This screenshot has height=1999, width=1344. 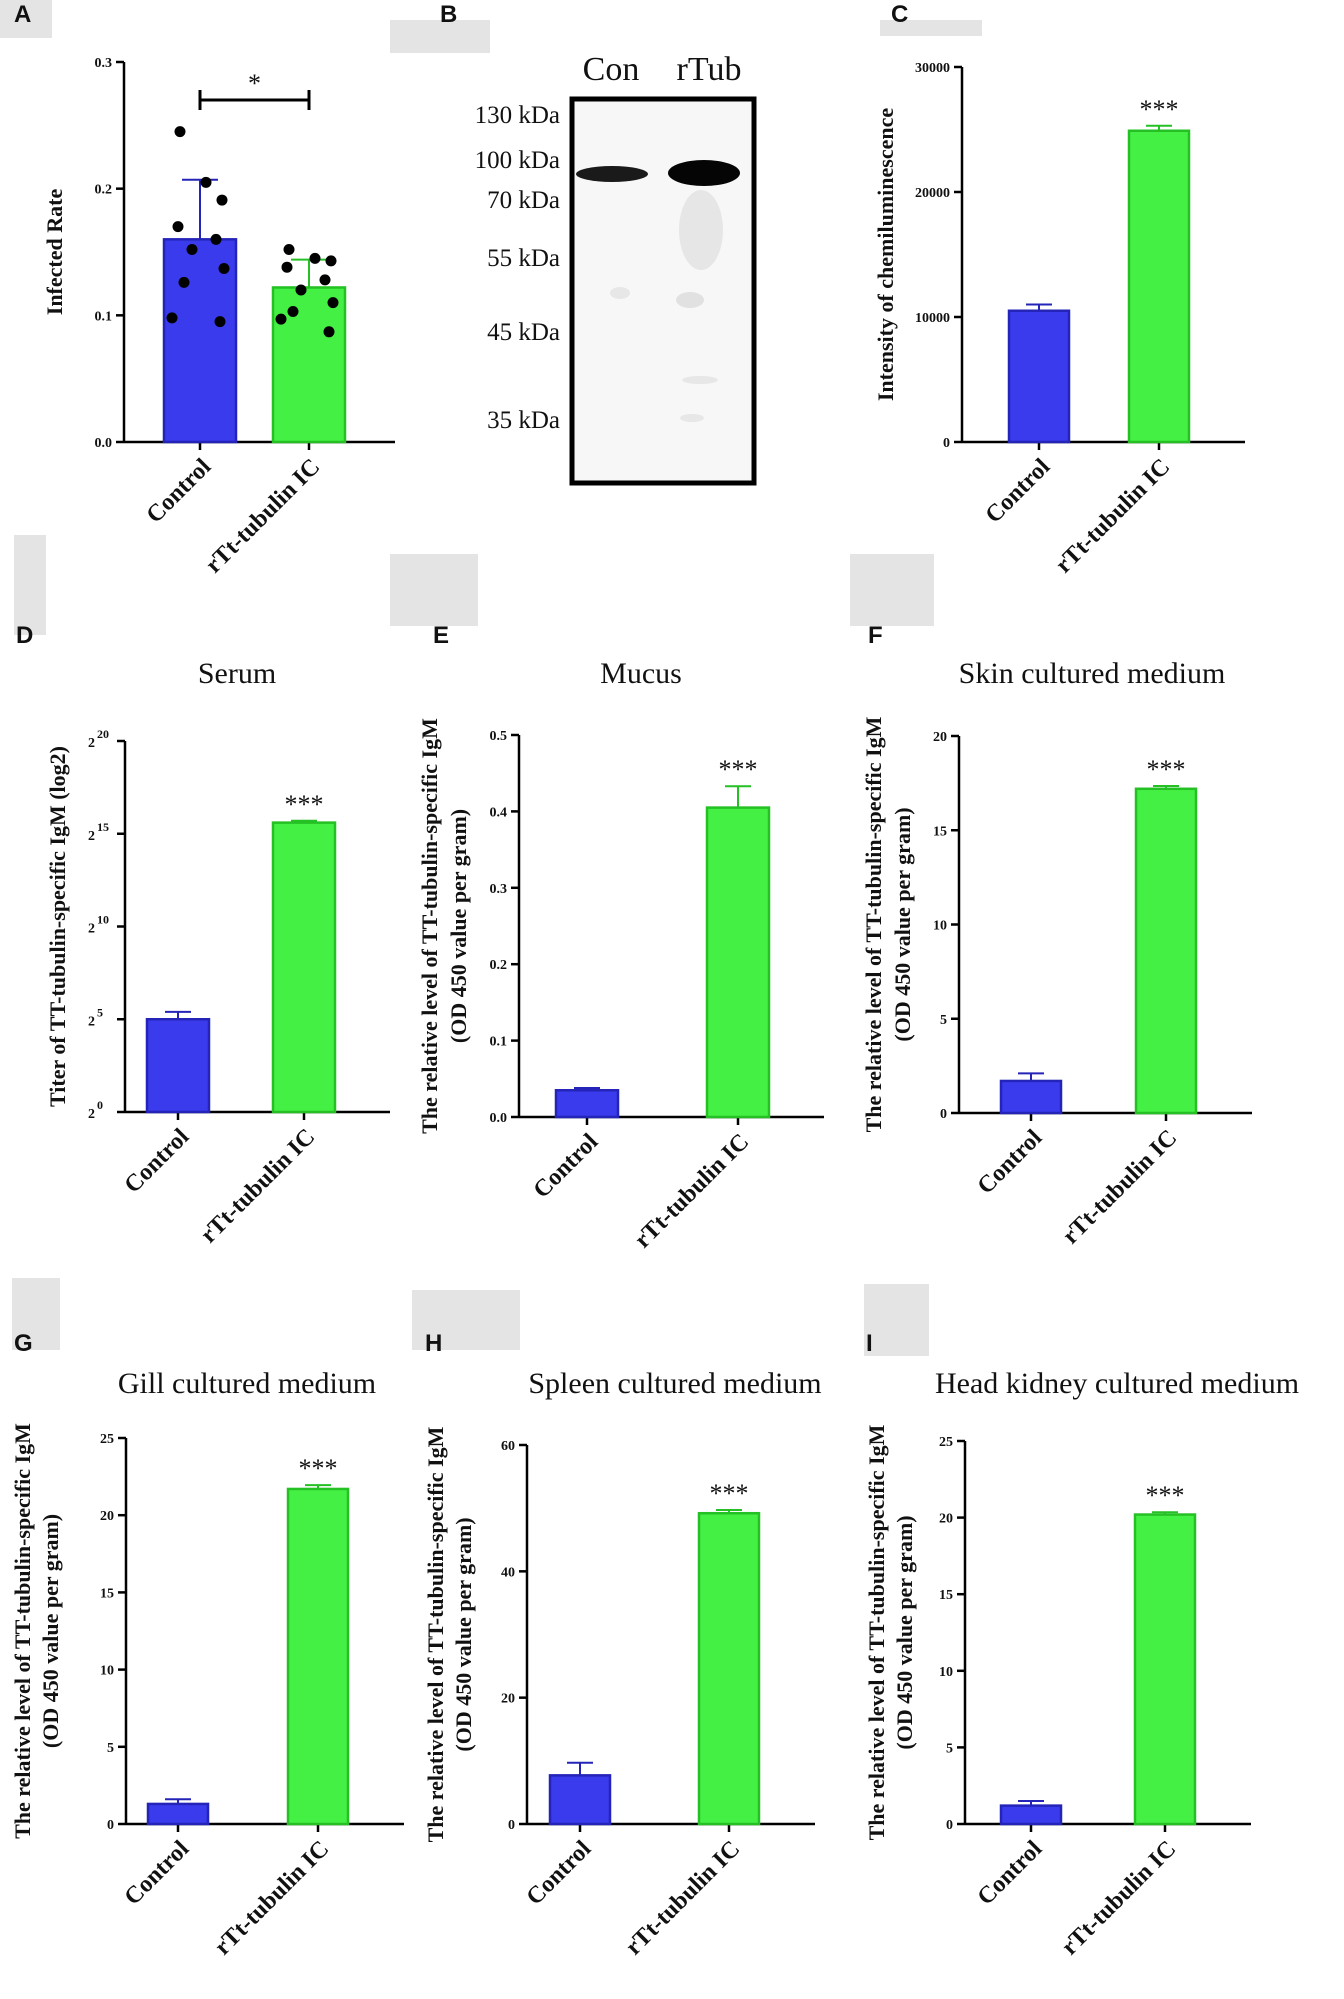 What do you see at coordinates (875, 635) in the screenshot?
I see `panel-letter-f: F` at bounding box center [875, 635].